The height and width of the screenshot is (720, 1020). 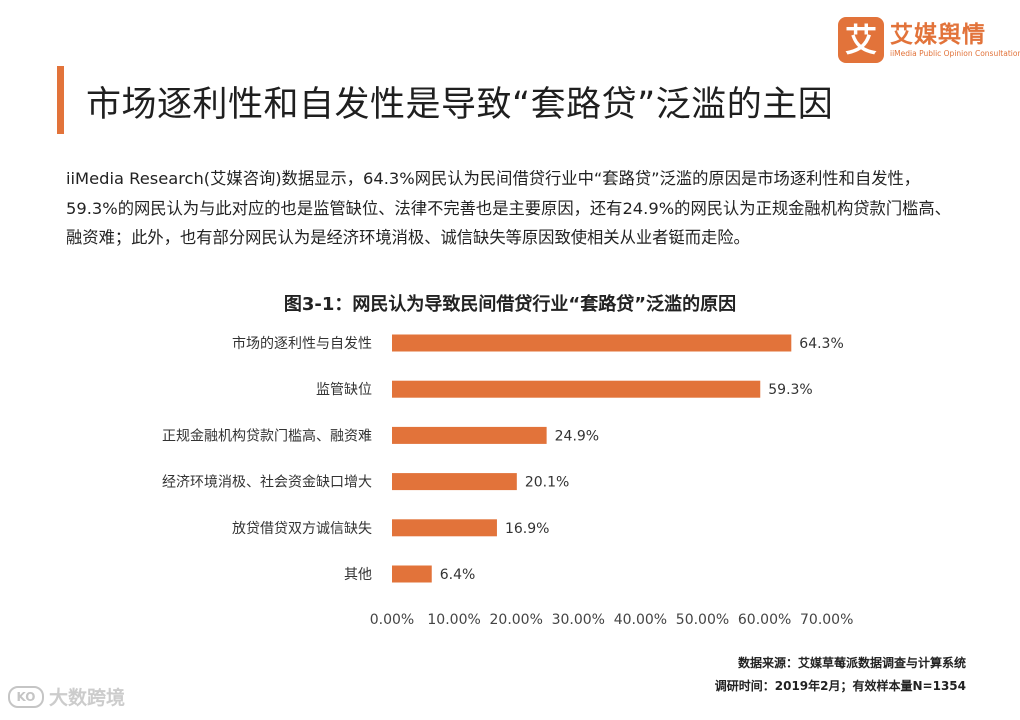 What do you see at coordinates (26, 696) in the screenshot?
I see `watermark-icon: KO` at bounding box center [26, 696].